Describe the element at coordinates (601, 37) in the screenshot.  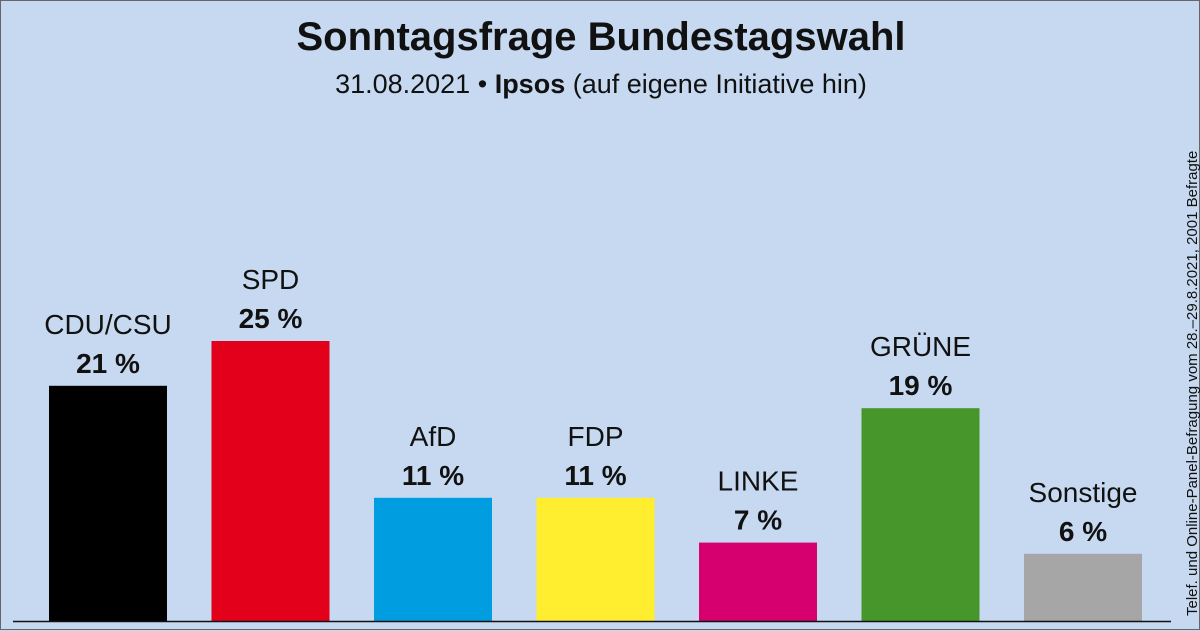
I see `chart-title: Sonntagsfrage Bundestagswahl` at that location.